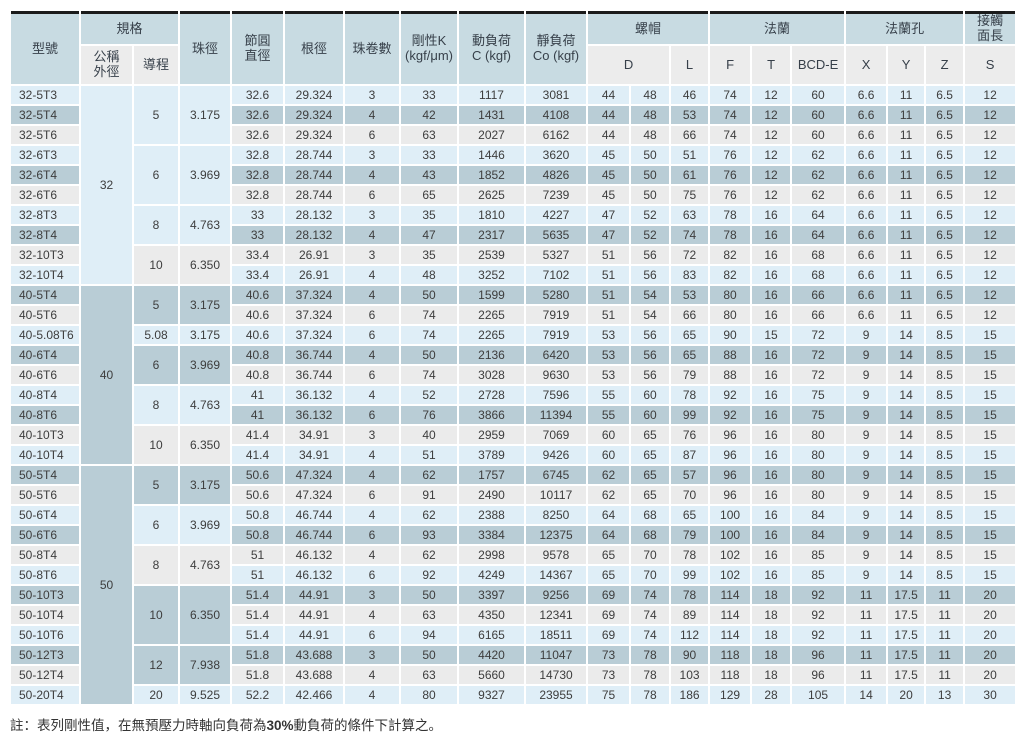 This screenshot has width=1026, height=740. I want to click on value-cell: 92, so click(429, 575).